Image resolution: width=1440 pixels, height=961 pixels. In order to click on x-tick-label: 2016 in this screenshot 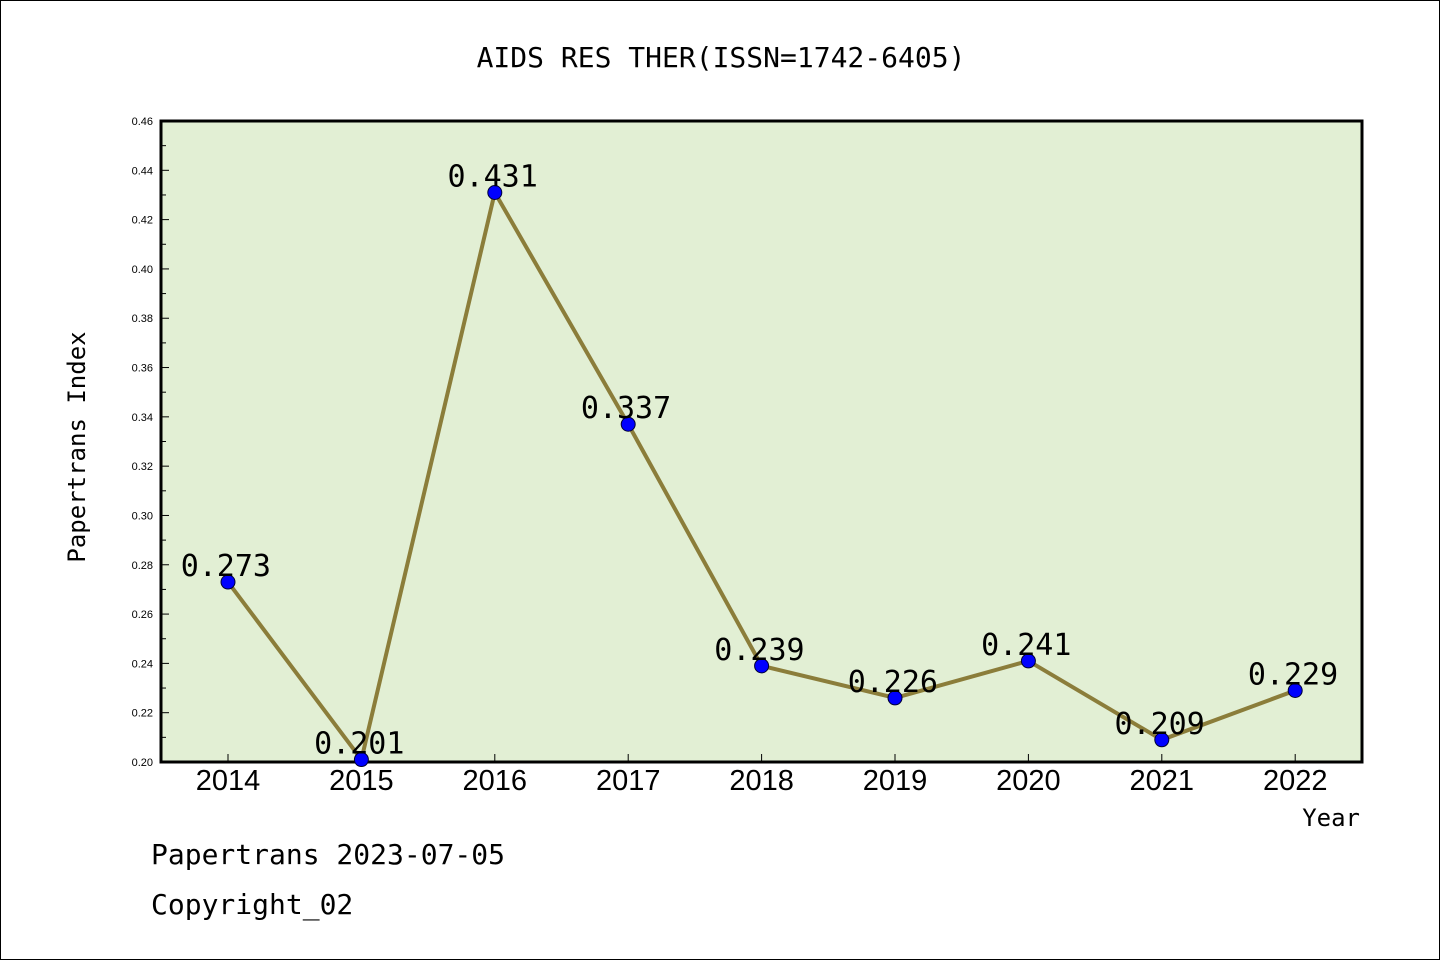, I will do `click(495, 781)`.